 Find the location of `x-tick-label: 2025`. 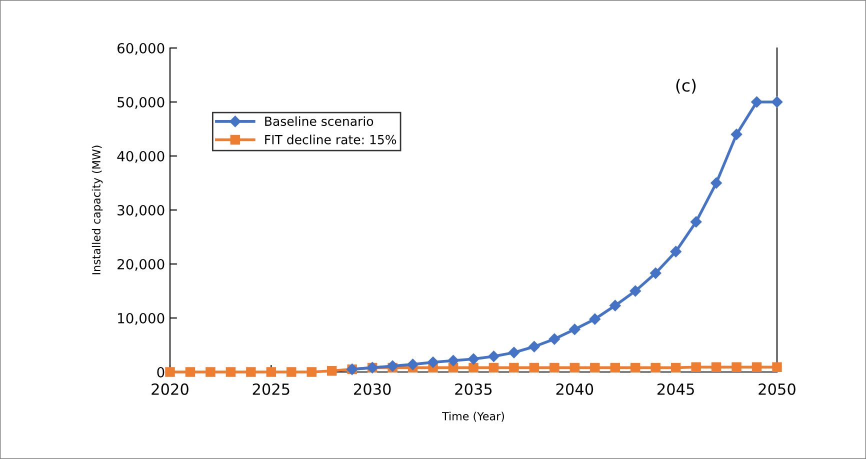

x-tick-label: 2025 is located at coordinates (271, 389).